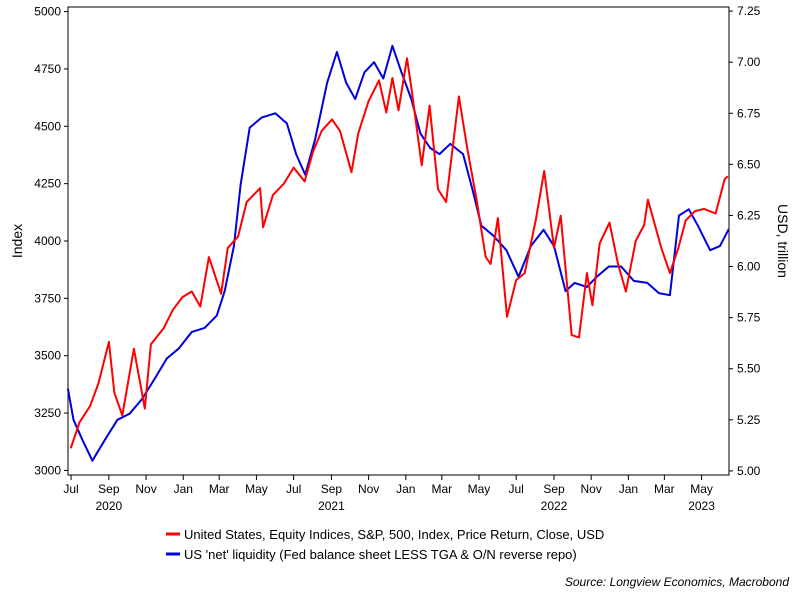 Image resolution: width=800 pixels, height=600 pixels. What do you see at coordinates (749, 318) in the screenshot?
I see `y-right-tick-label: 5.75` at bounding box center [749, 318].